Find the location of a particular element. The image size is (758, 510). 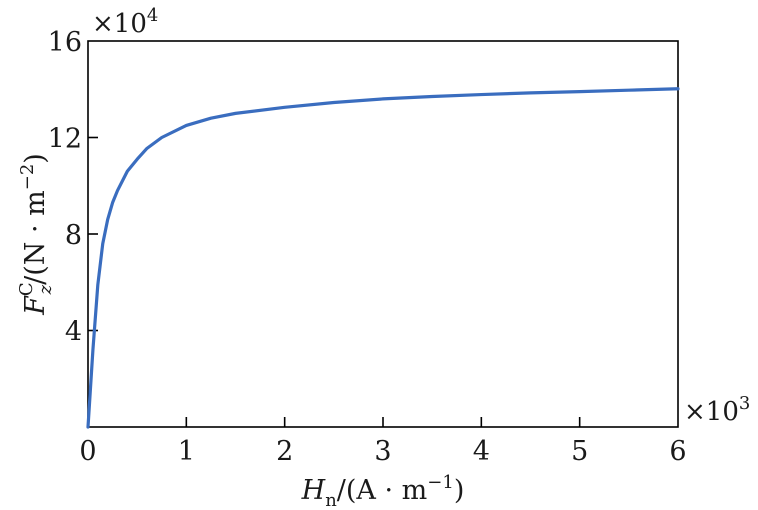

y-axis-ticks: 4 8 12 16 is located at coordinates (73, 187).